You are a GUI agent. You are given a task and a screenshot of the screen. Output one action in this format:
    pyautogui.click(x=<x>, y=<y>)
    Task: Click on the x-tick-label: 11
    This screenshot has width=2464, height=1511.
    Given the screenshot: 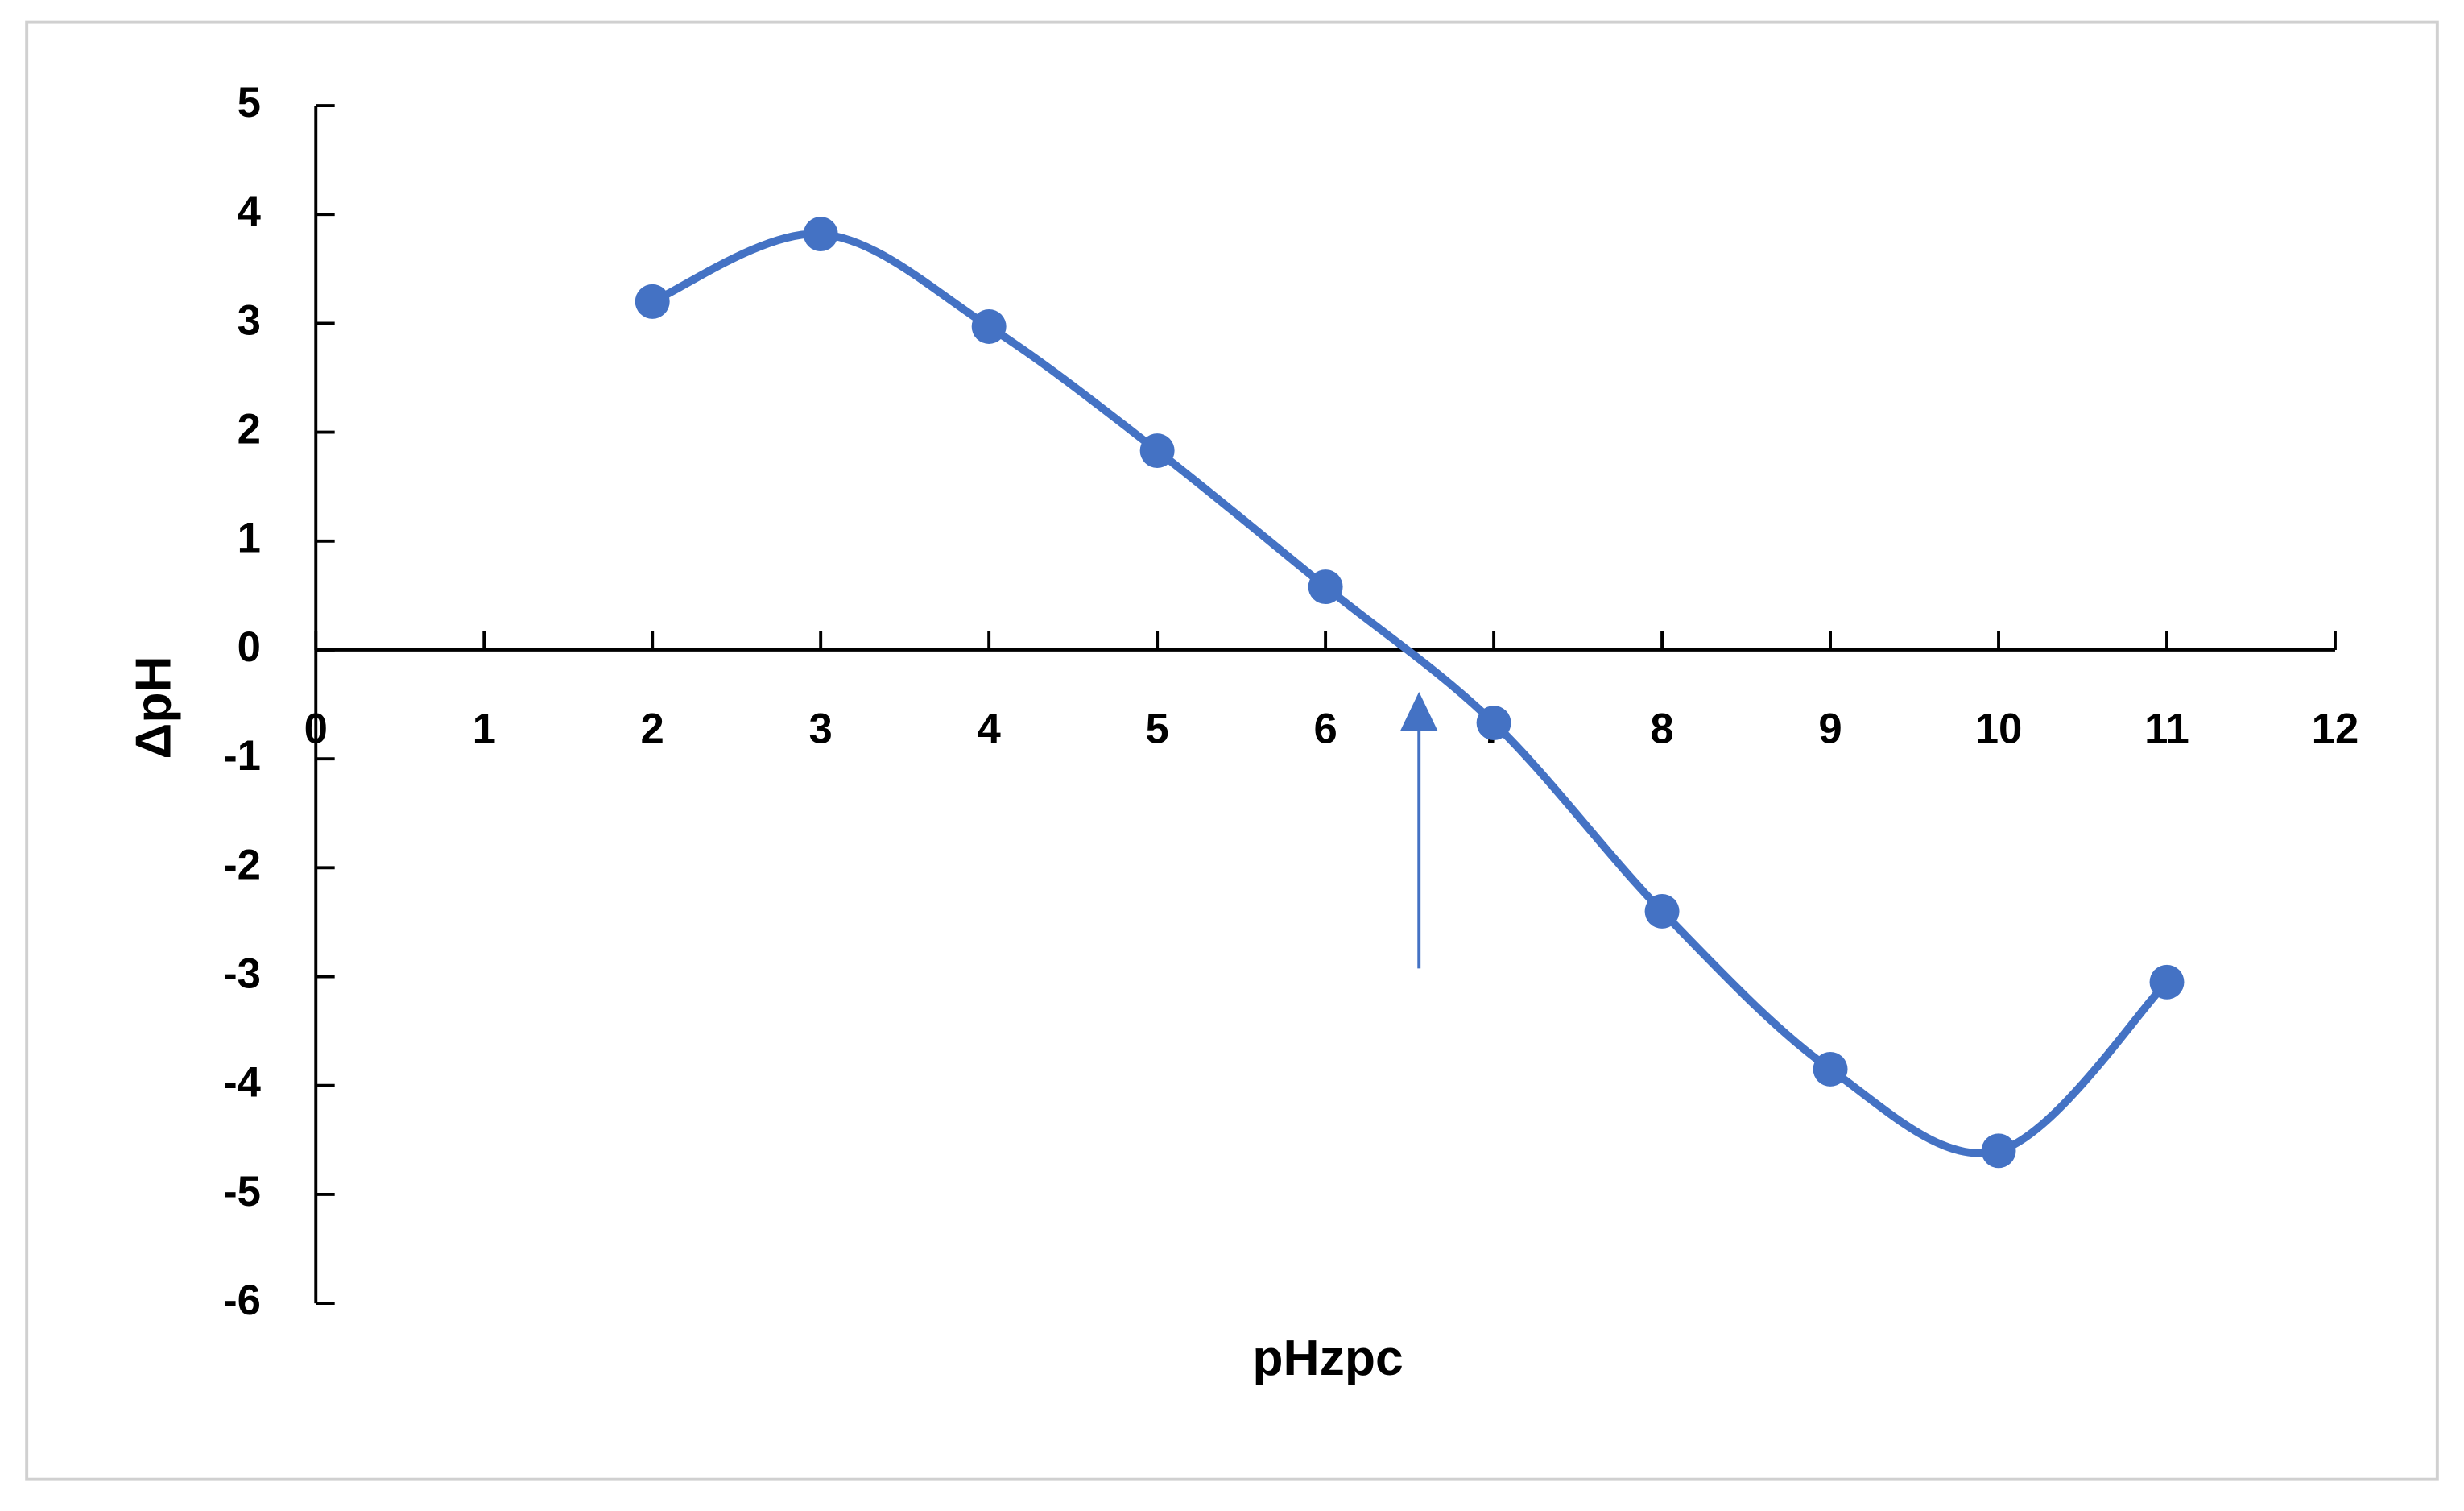 What is the action you would take?
    pyautogui.click(x=2166, y=728)
    